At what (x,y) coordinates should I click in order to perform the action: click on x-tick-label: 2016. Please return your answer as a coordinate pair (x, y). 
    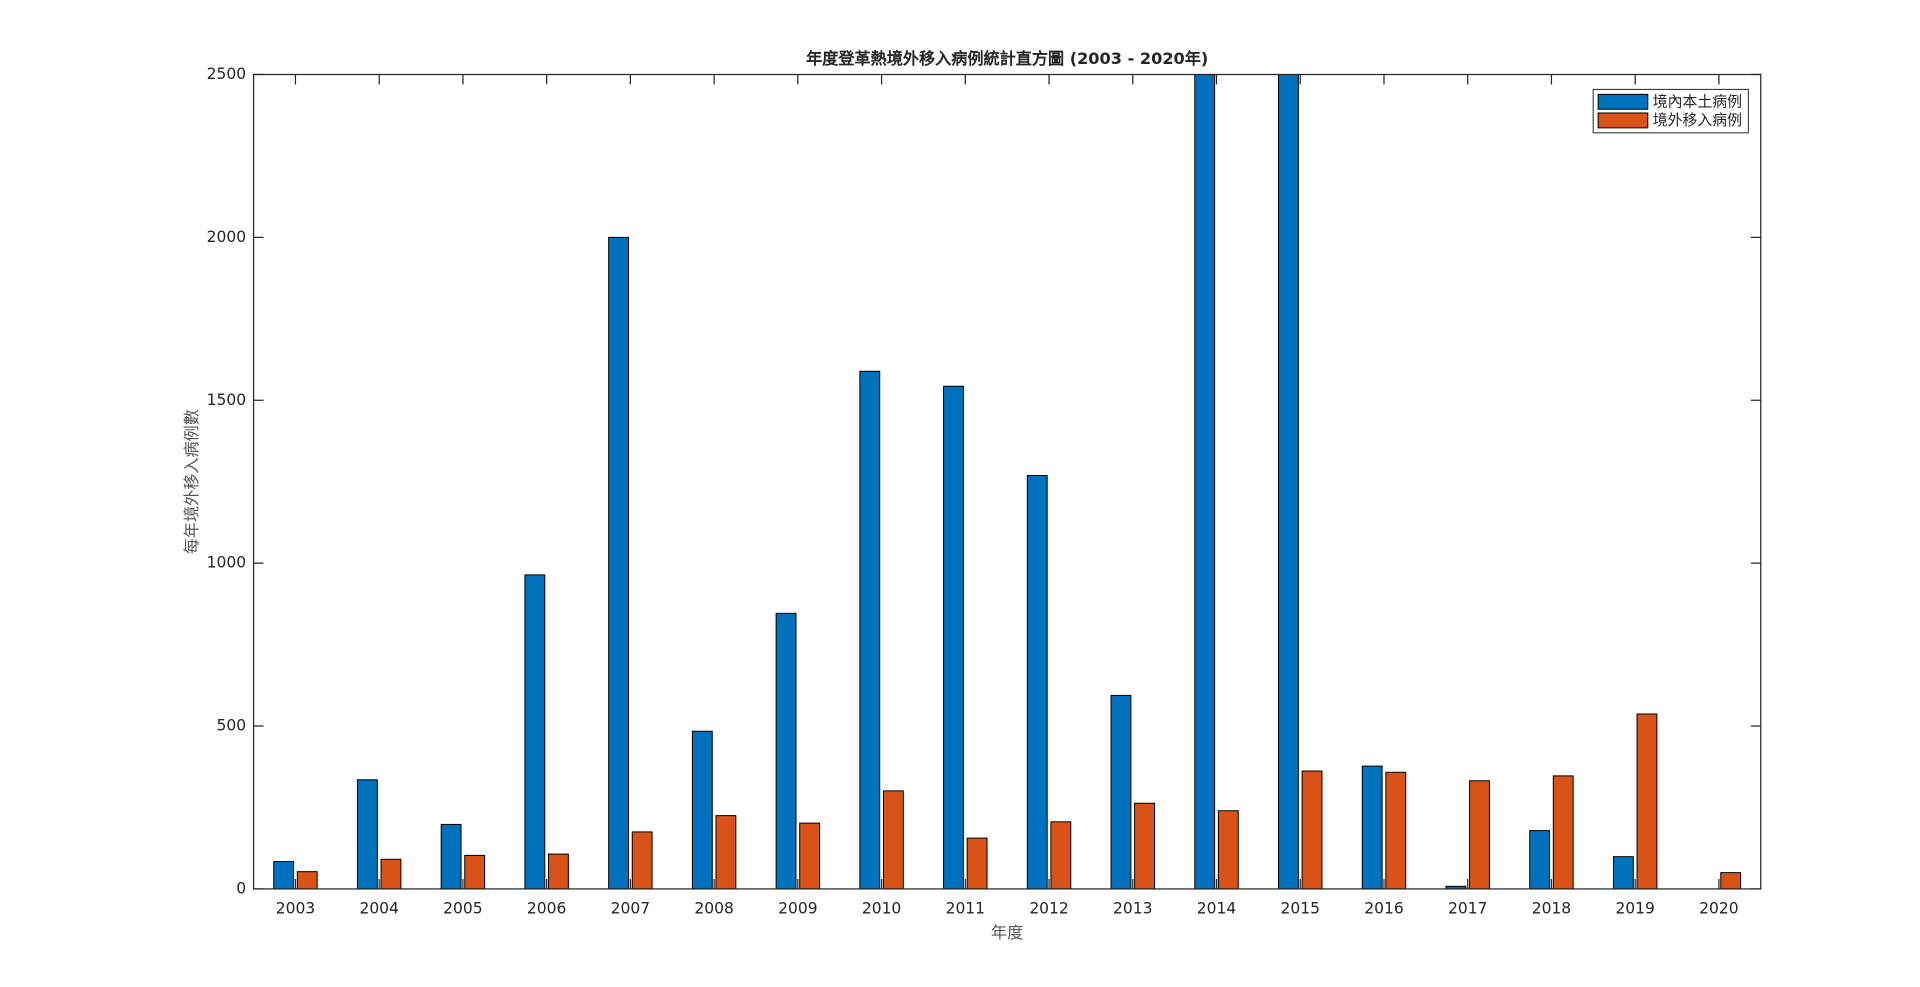
    Looking at the image, I should click on (1383, 908).